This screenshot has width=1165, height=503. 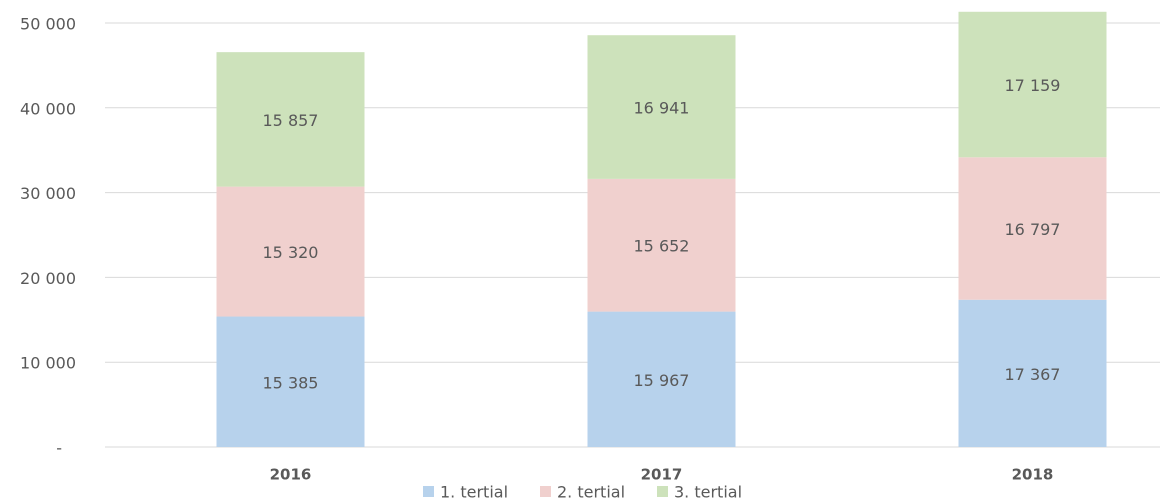 I want to click on legend-label: 1. tertial, so click(x=474, y=492).